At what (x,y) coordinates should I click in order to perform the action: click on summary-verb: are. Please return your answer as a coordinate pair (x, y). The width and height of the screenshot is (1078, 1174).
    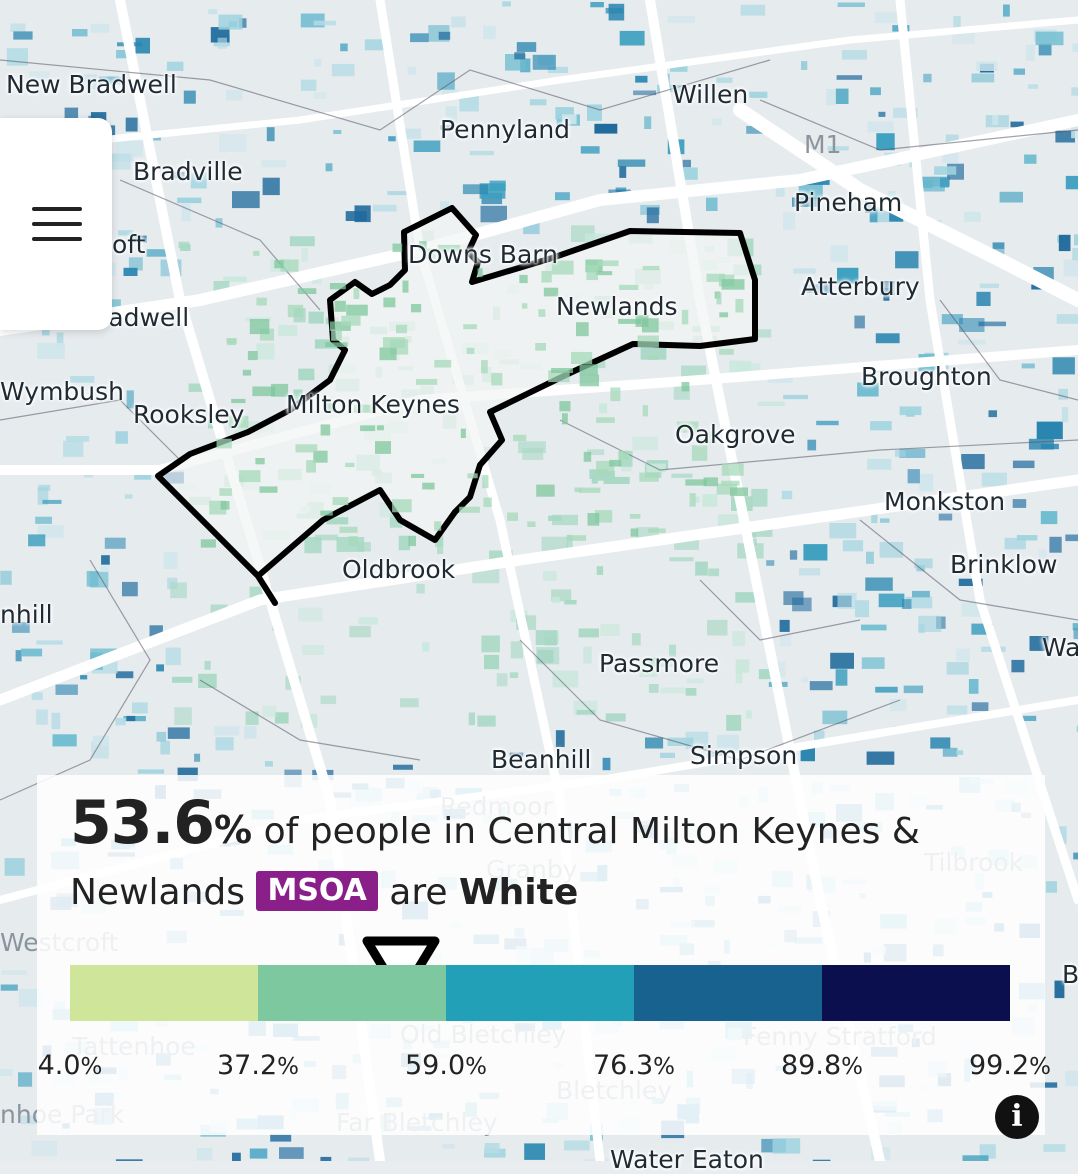
    Looking at the image, I should click on (418, 892).